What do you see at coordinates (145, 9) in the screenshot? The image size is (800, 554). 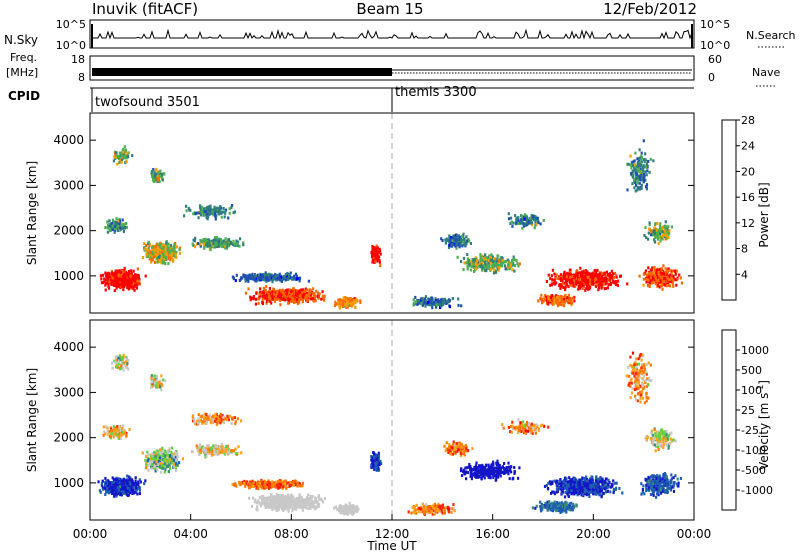 I see `station-title: Inuvik (fitACF)` at bounding box center [145, 9].